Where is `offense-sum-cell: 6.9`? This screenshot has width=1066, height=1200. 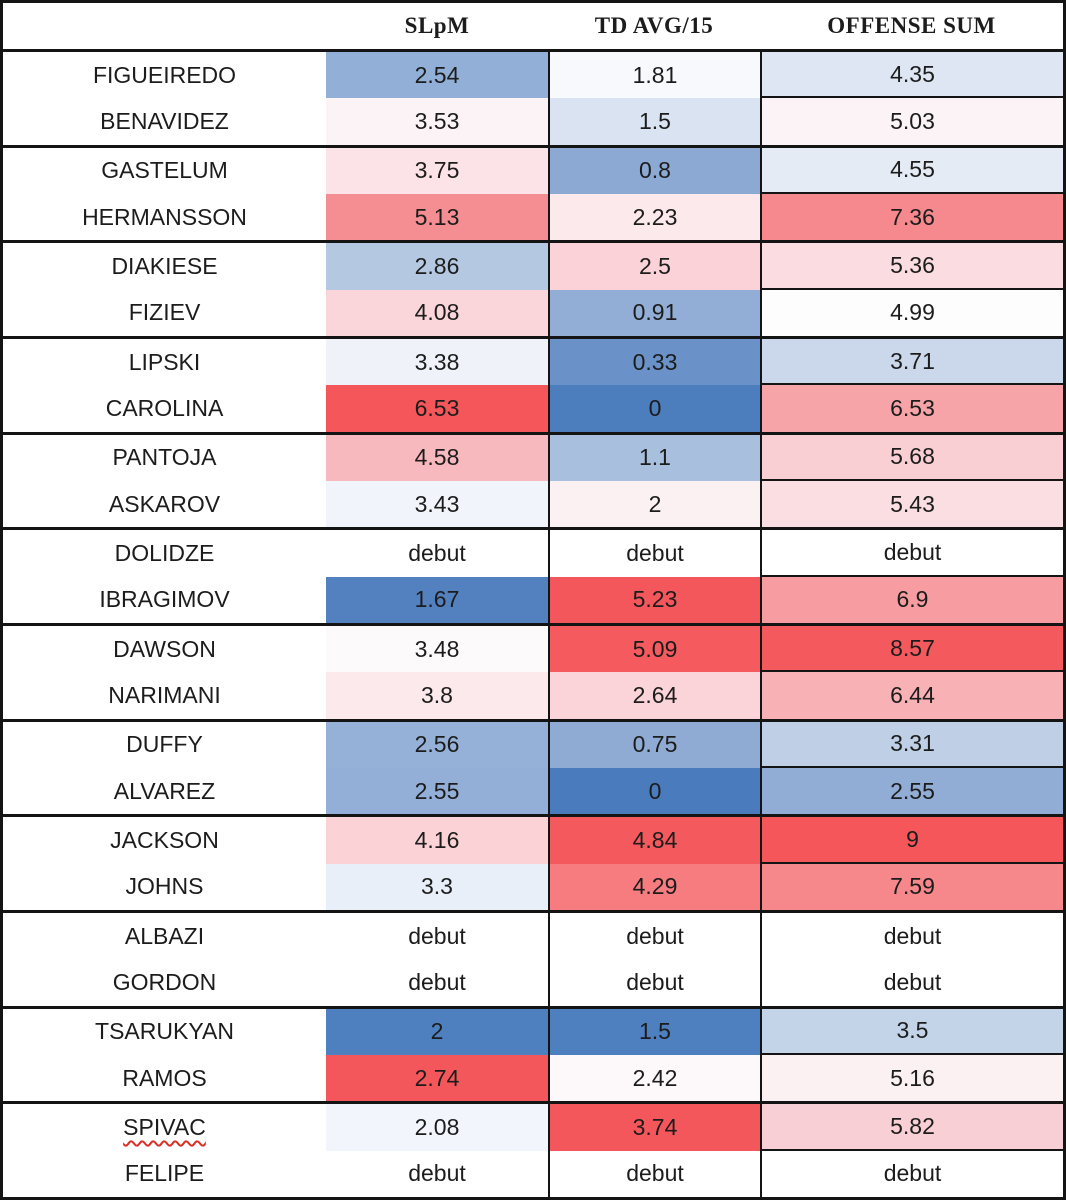 offense-sum-cell: 6.9 is located at coordinates (911, 599).